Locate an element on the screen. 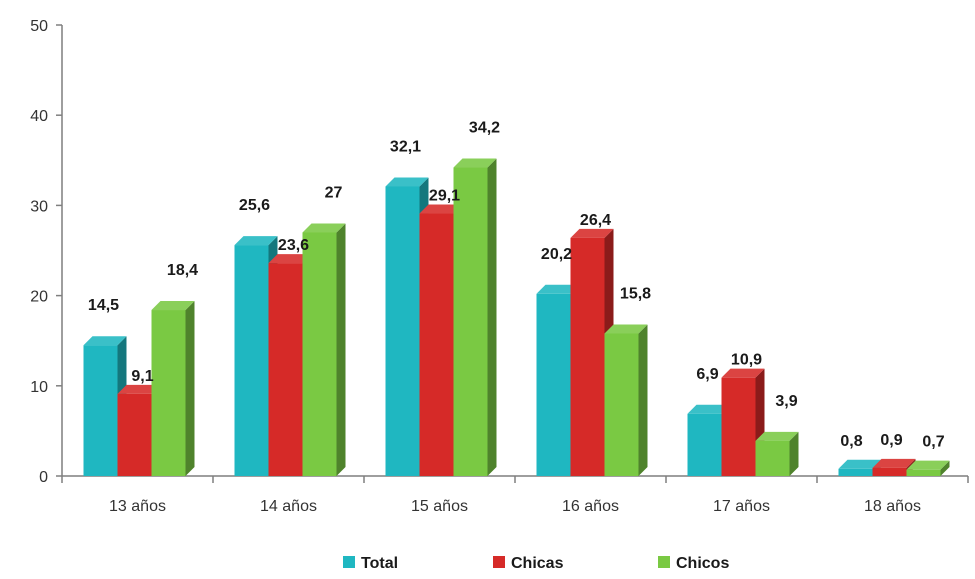  legend-label: Chicos is located at coordinates (702, 563).